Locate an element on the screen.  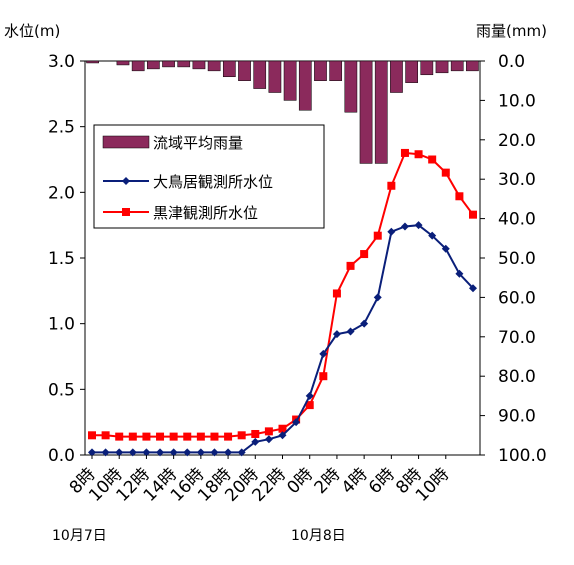
date-label-day1: 10月7日 is located at coordinates (79, 536).